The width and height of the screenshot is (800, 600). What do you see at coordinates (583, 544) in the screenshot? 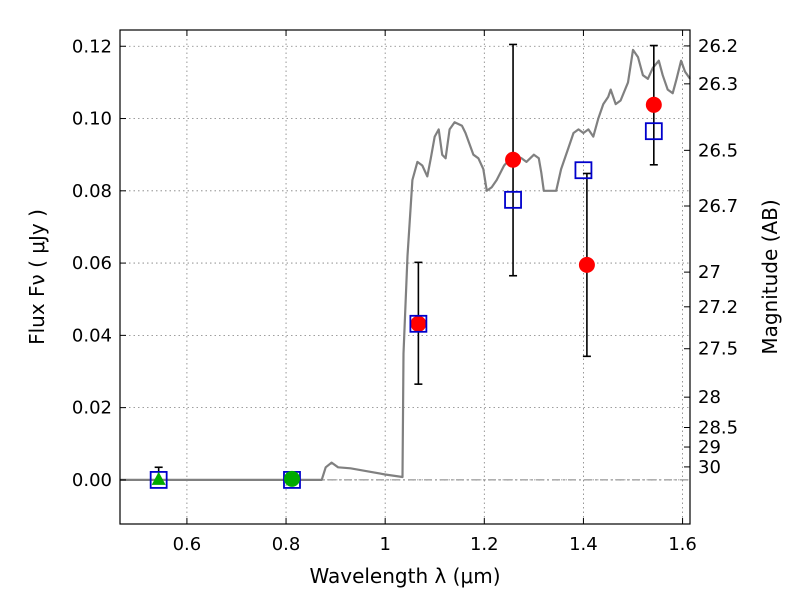
I see `x-tick-label: 1.4` at bounding box center [583, 544].